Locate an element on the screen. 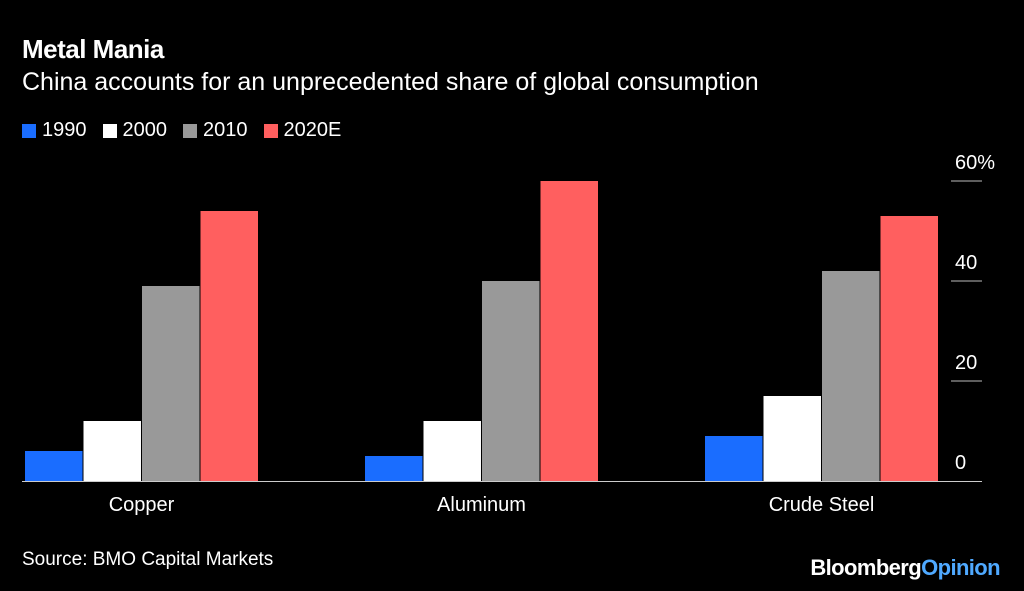 The width and height of the screenshot is (1024, 591). legend-label-2000: 2000 is located at coordinates (145, 130).